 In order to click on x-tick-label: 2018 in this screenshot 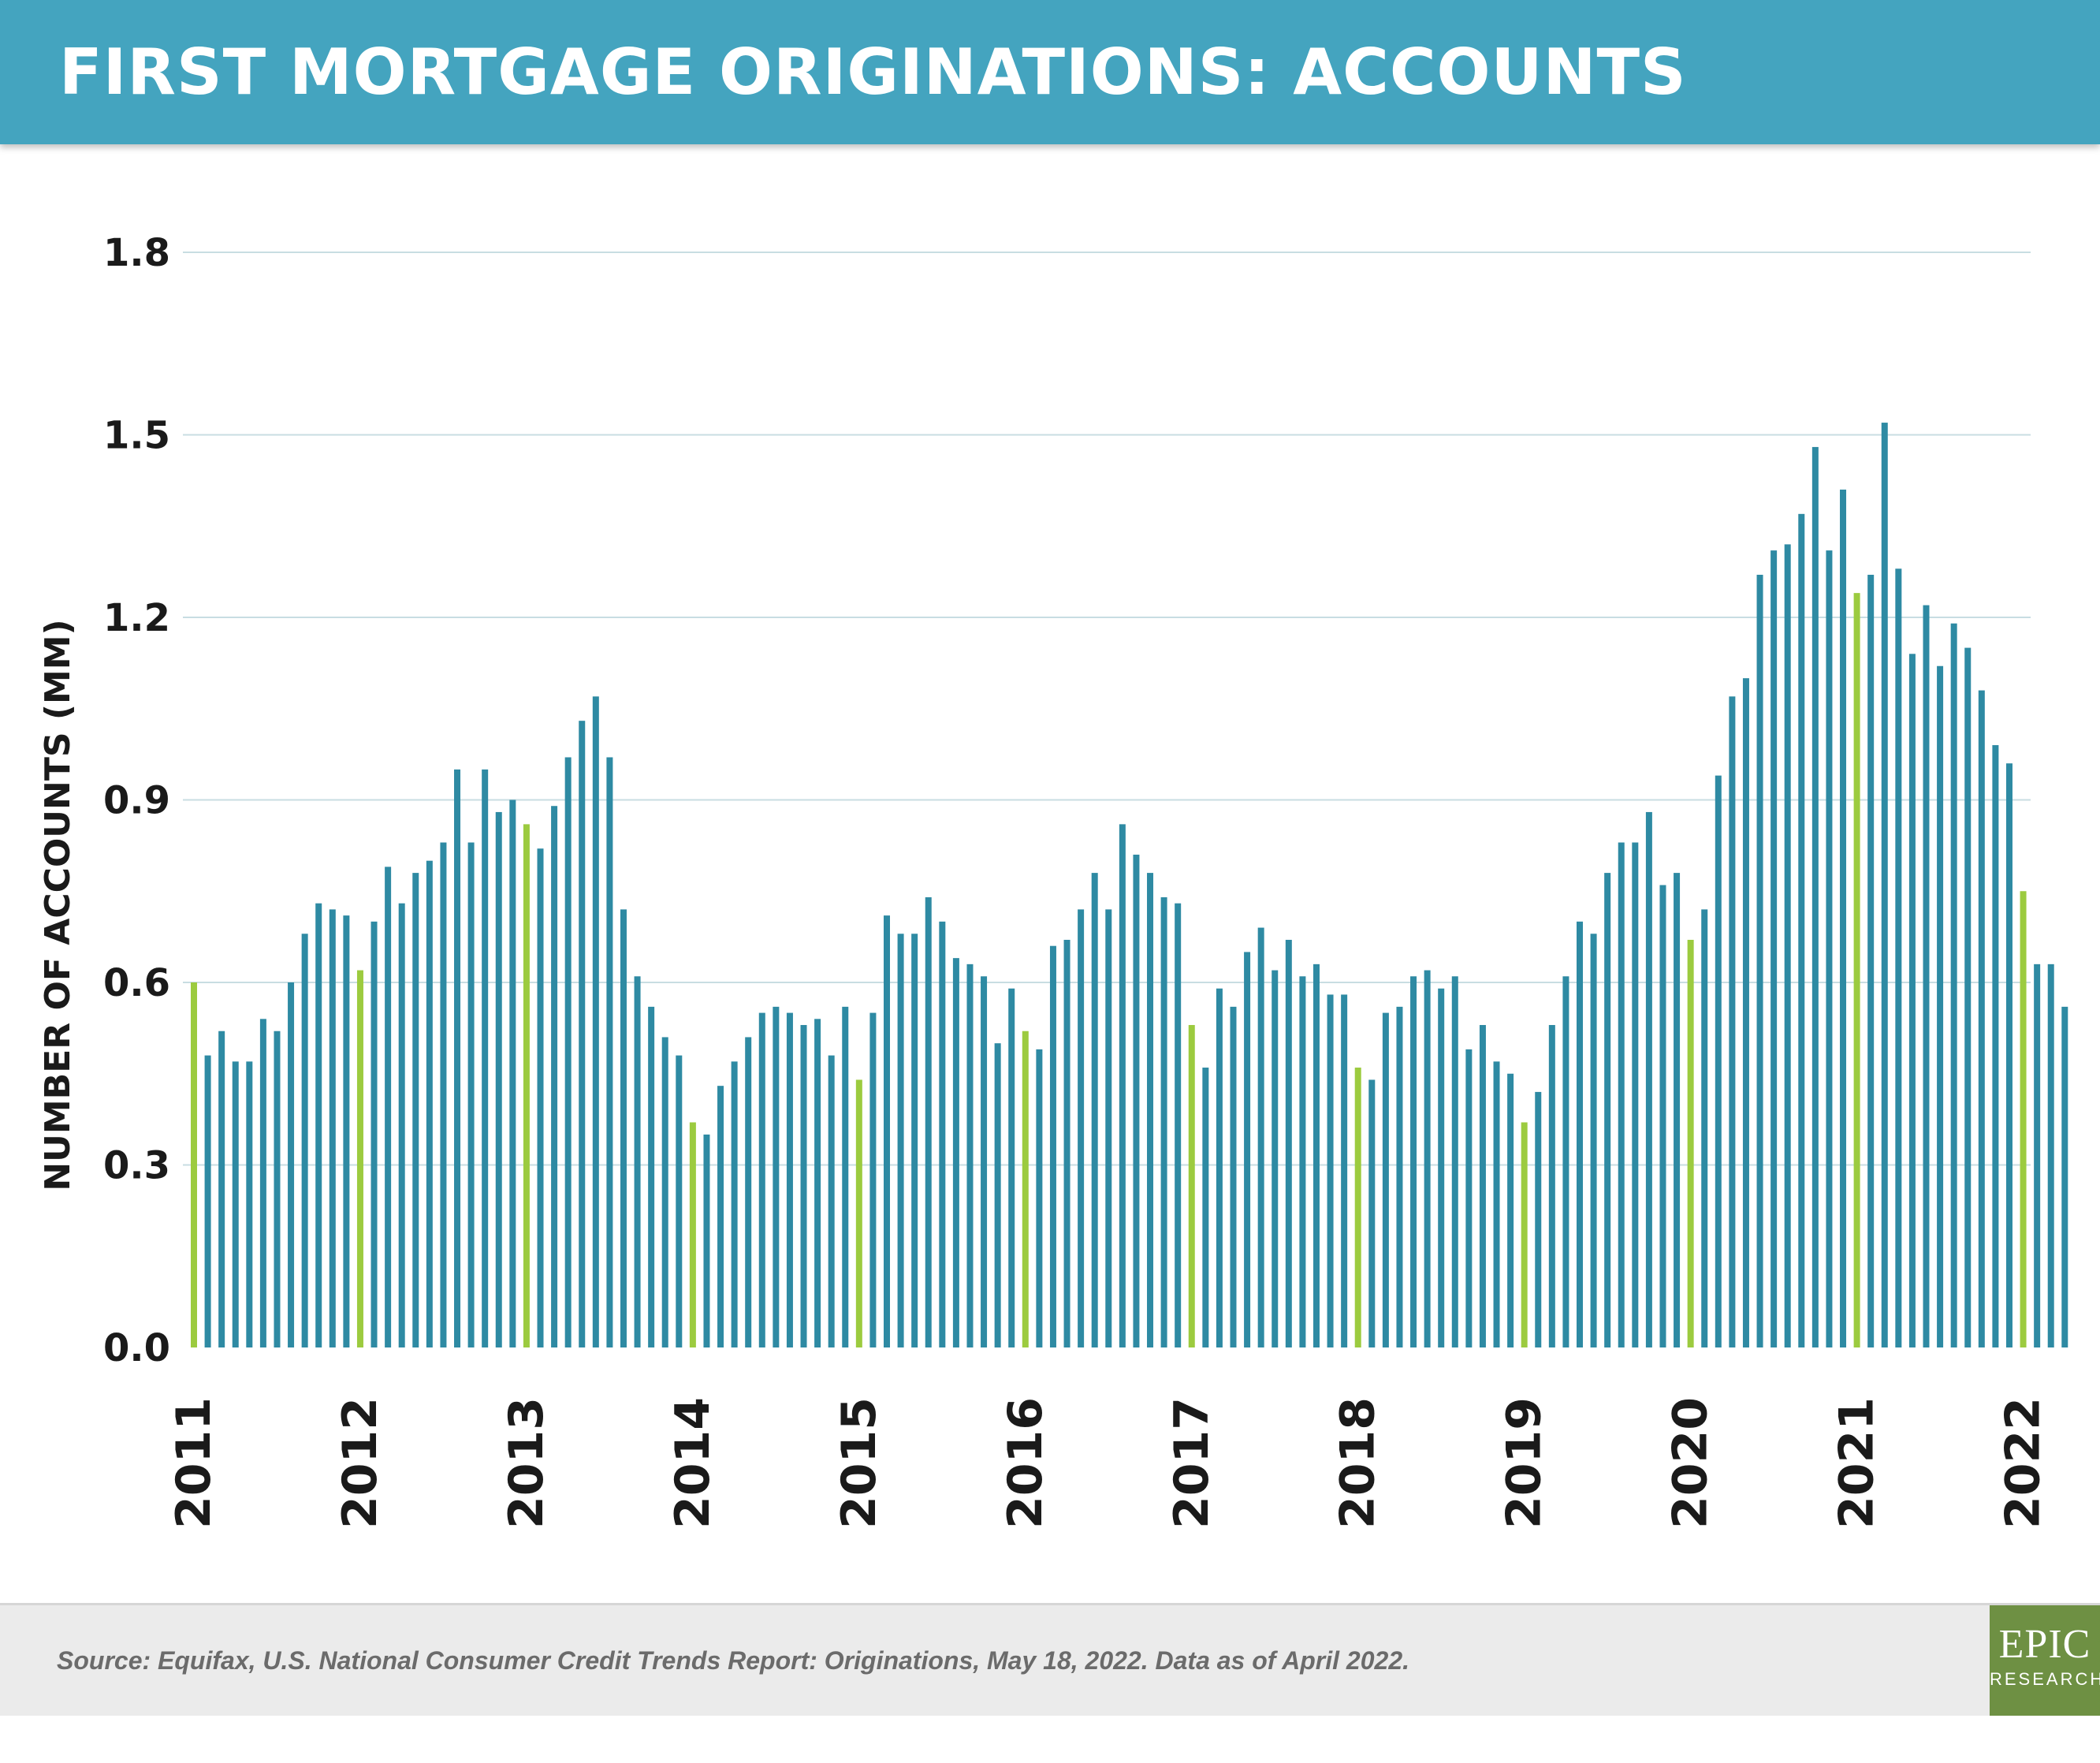, I will do `click(1358, 1463)`.